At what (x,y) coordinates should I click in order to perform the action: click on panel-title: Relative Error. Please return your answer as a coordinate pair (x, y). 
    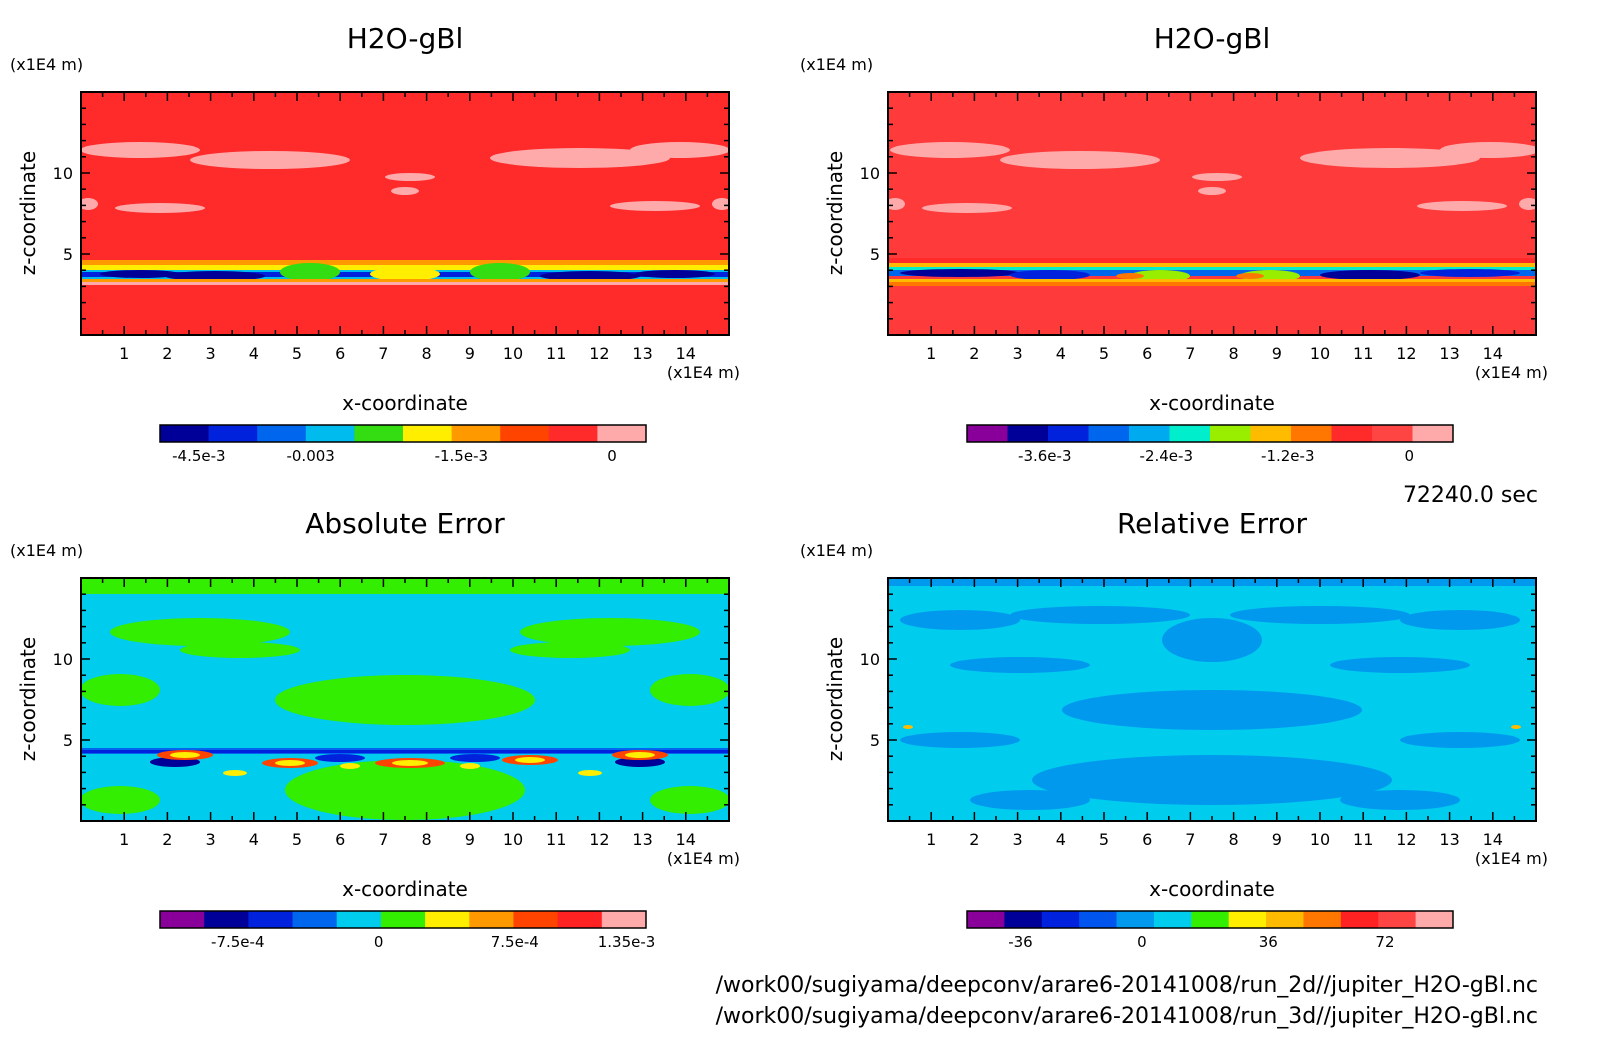
    Looking at the image, I should click on (1212, 523).